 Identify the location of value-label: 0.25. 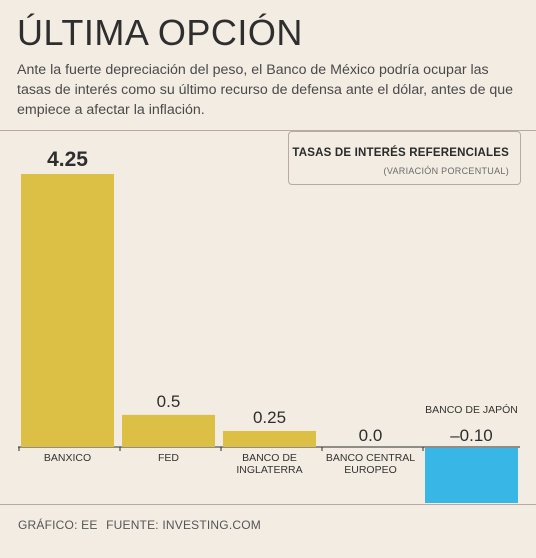
(269, 417).